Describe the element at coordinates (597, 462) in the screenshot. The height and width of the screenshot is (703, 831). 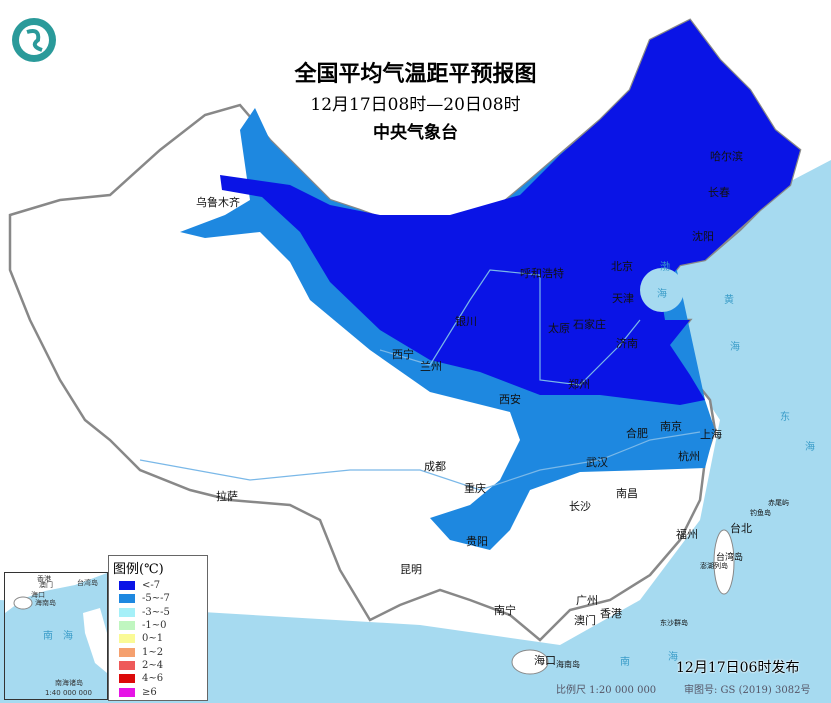
I see `svg-text: 武汉` at that location.